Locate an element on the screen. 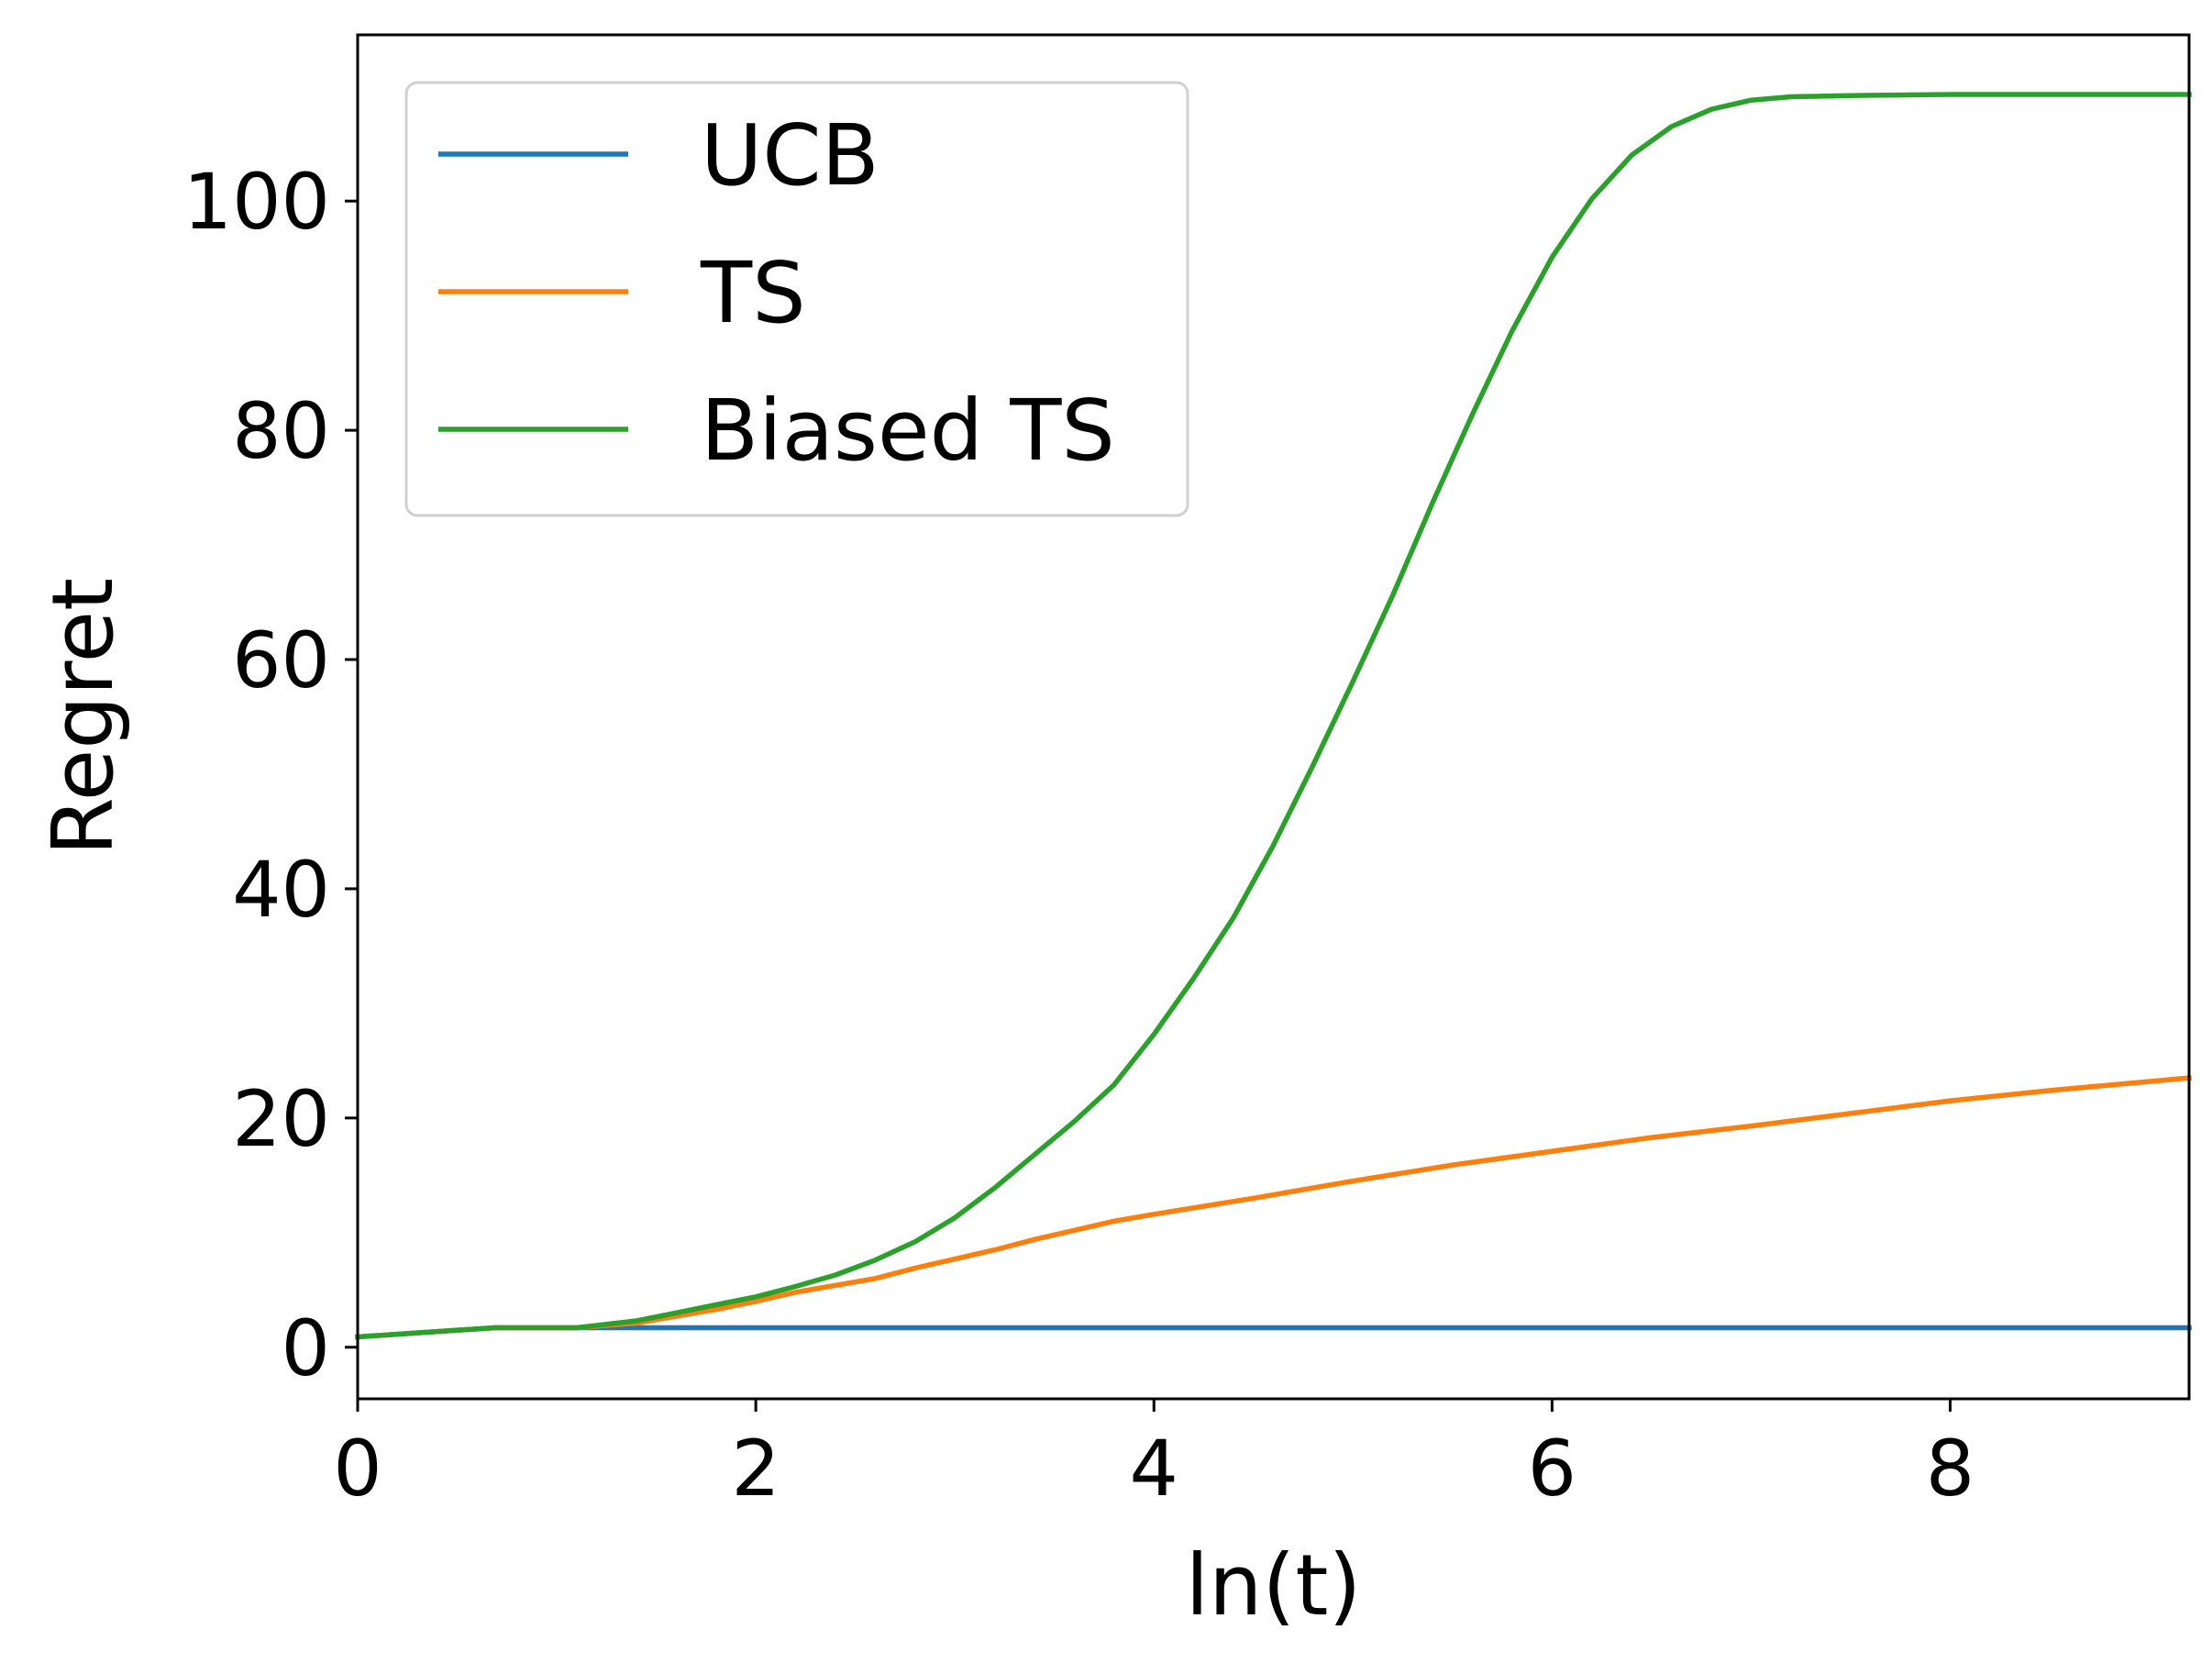 The image size is (2212, 1663). x-tick-label: 8 is located at coordinates (1950, 1468).